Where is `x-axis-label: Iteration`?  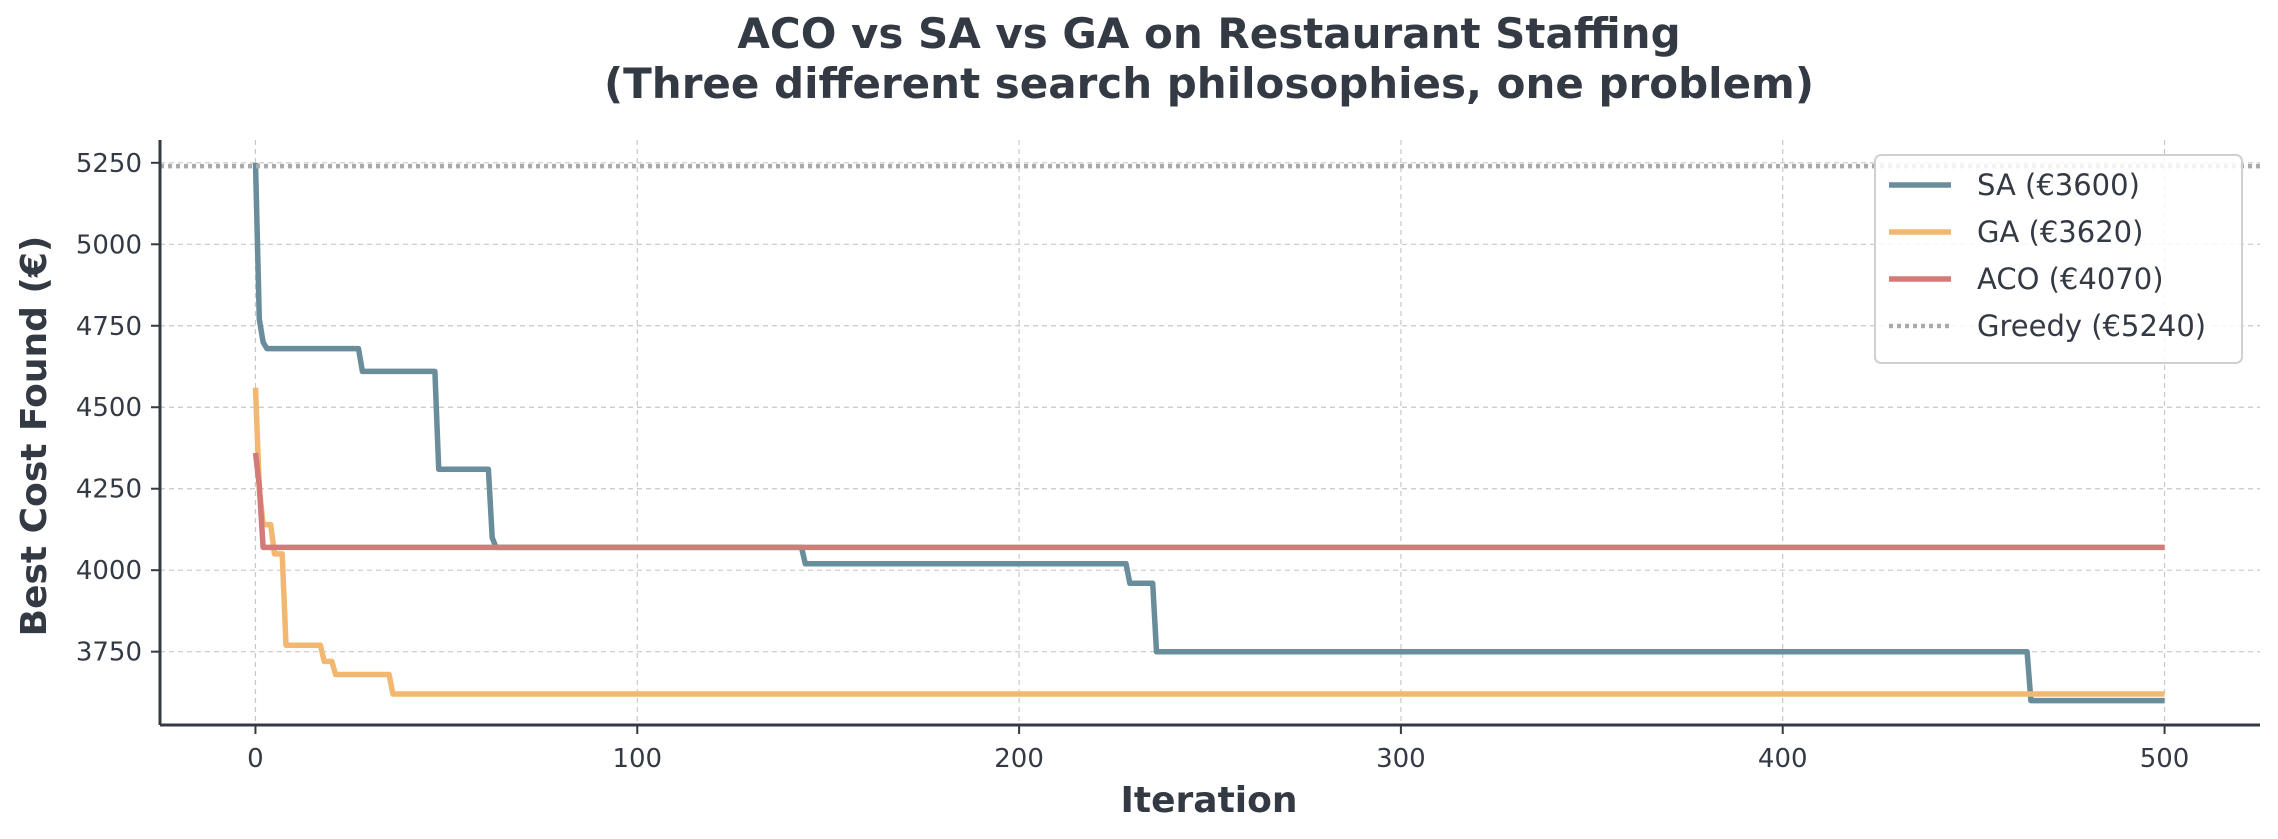 x-axis-label: Iteration is located at coordinates (1209, 800).